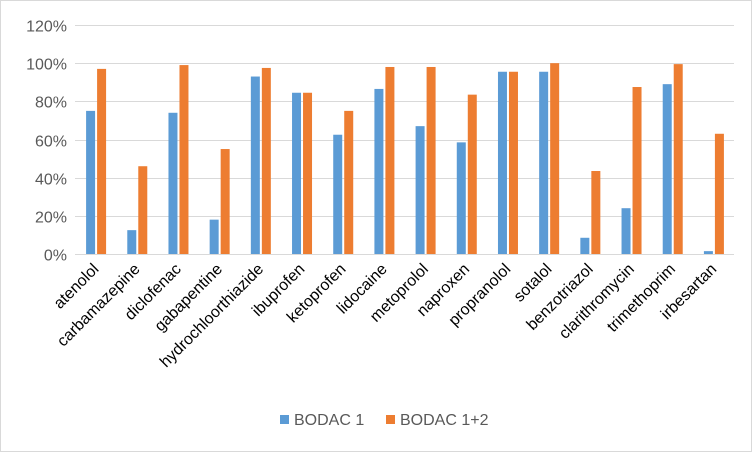 The image size is (752, 452). I want to click on y-tick-label: 60%, so click(51, 142).